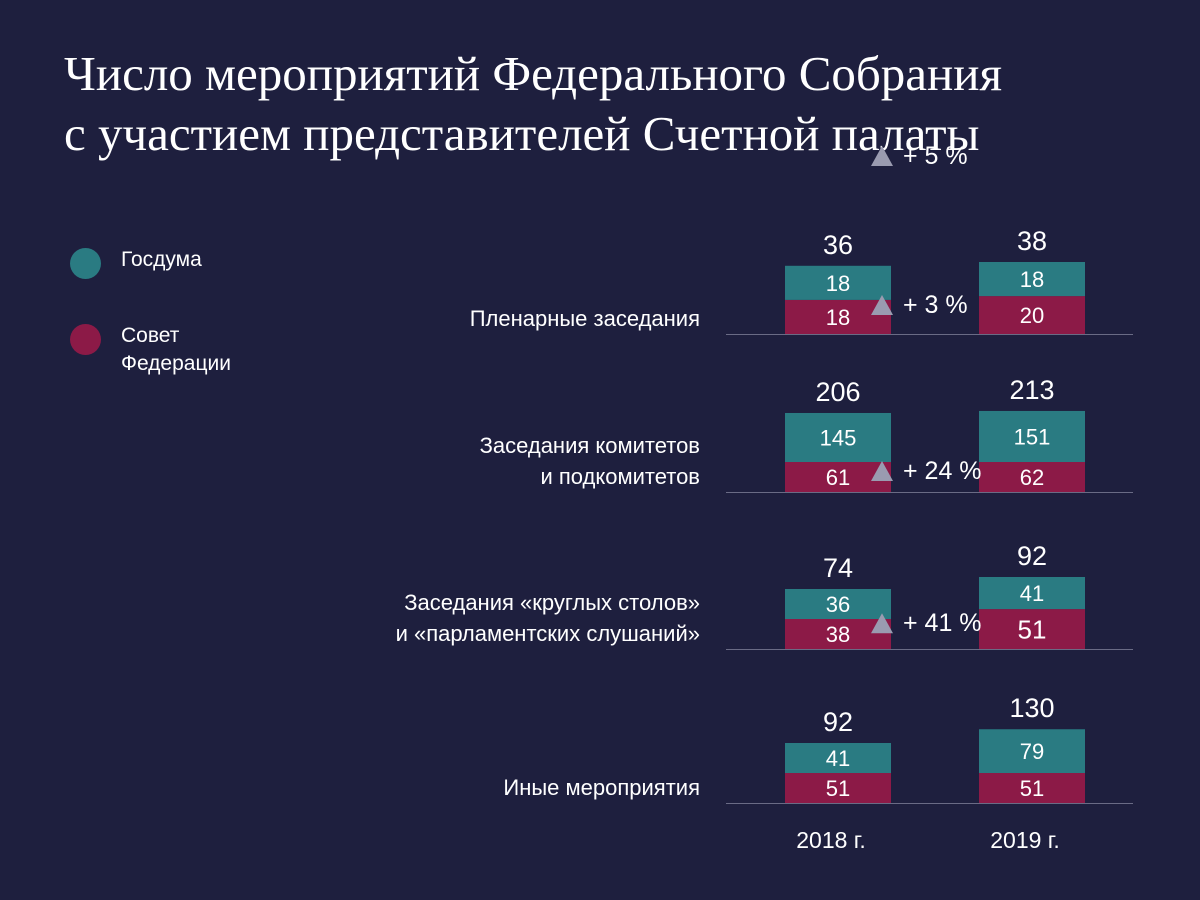 The height and width of the screenshot is (900, 1200). What do you see at coordinates (552, 602) in the screenshot?
I see `category-label-2-0: Заседания «круглых столов»` at bounding box center [552, 602].